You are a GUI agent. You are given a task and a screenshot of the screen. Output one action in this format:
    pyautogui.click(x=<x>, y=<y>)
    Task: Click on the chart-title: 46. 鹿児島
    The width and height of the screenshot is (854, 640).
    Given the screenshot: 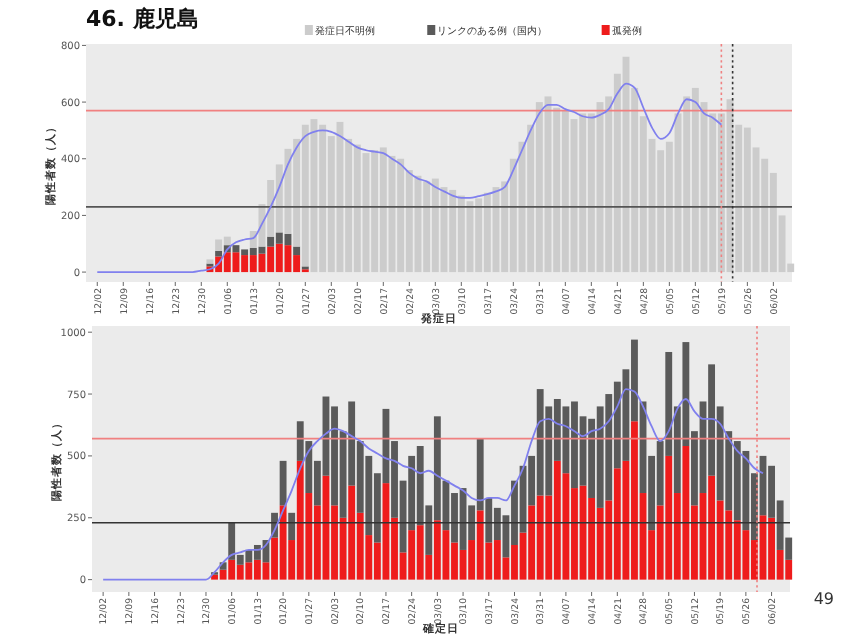 What is the action you would take?
    pyautogui.click(x=142, y=19)
    